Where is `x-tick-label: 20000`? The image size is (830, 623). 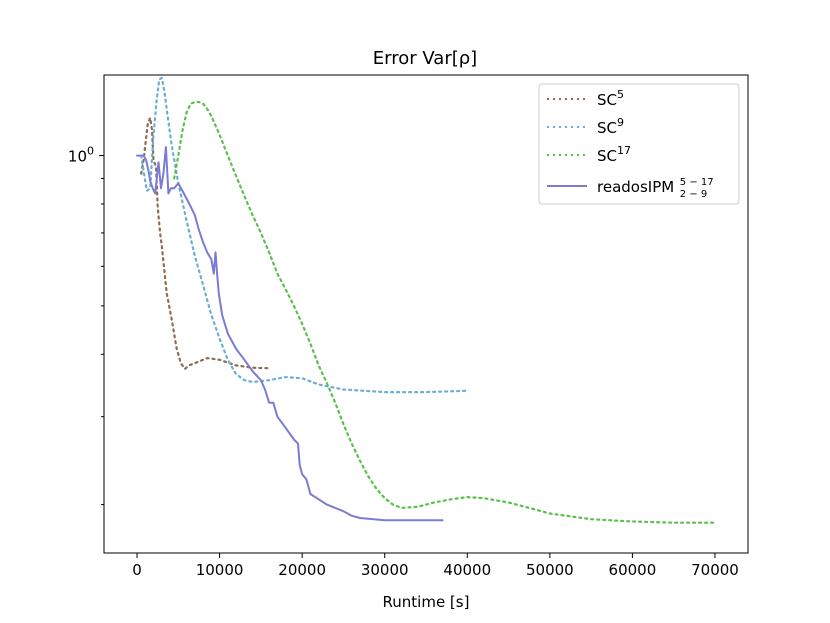 x-tick-label: 20000 is located at coordinates (302, 570).